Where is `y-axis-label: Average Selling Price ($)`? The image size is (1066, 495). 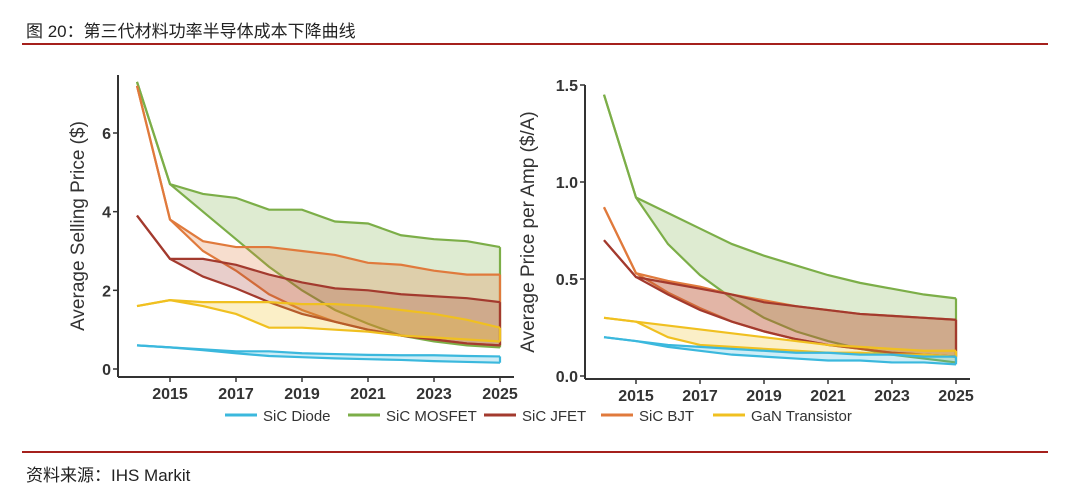 y-axis-label: Average Selling Price ($) is located at coordinates (78, 226).